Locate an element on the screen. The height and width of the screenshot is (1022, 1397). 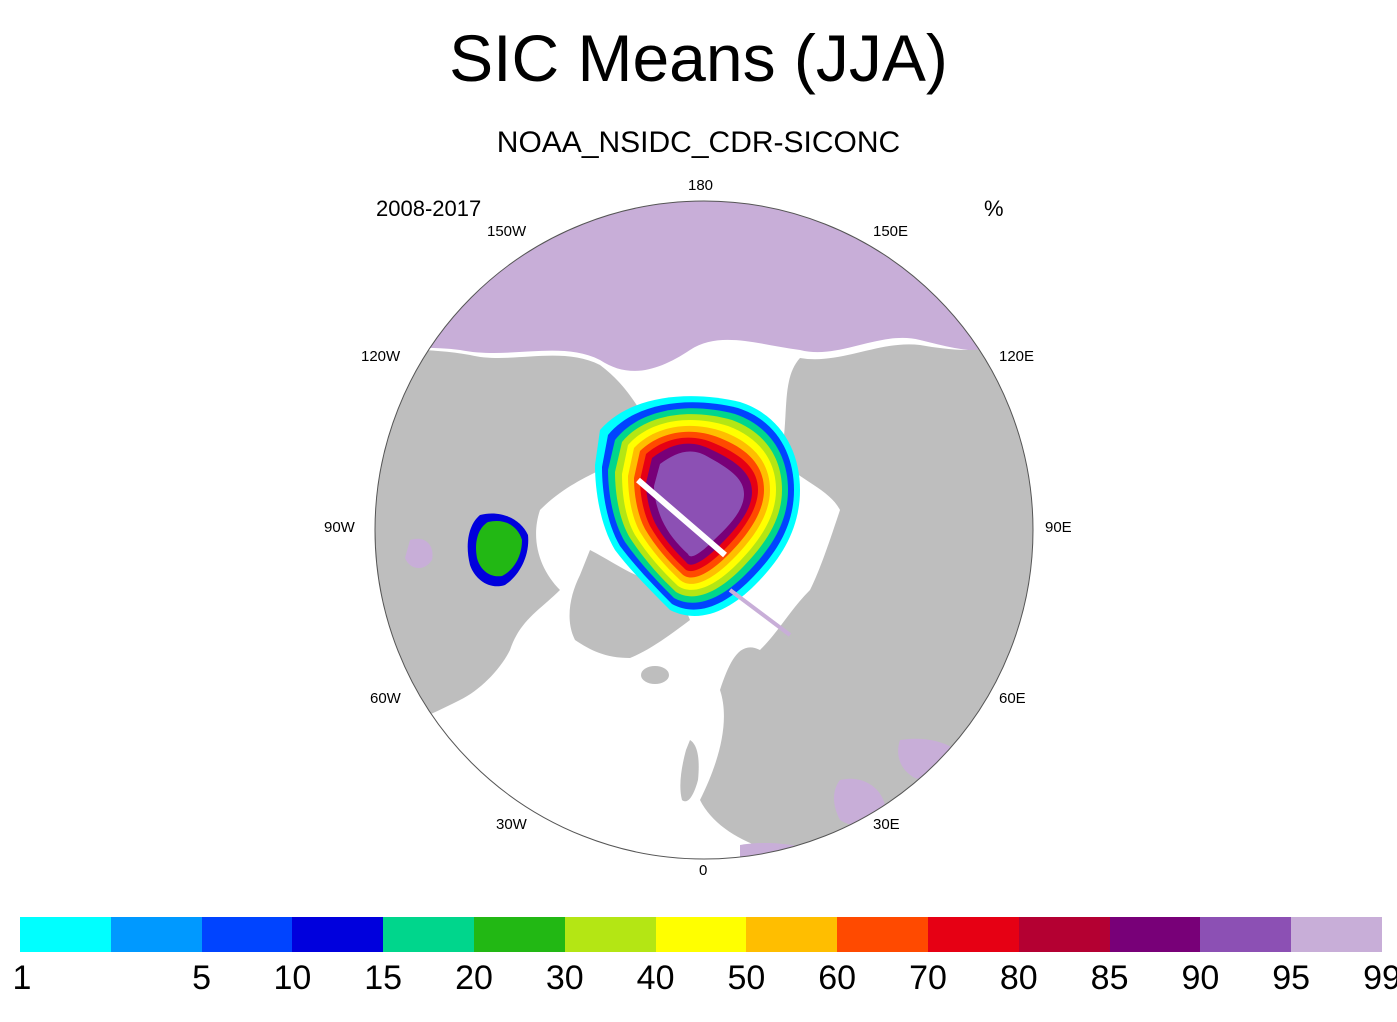
lon-label-30e: 30E is located at coordinates (886, 824).